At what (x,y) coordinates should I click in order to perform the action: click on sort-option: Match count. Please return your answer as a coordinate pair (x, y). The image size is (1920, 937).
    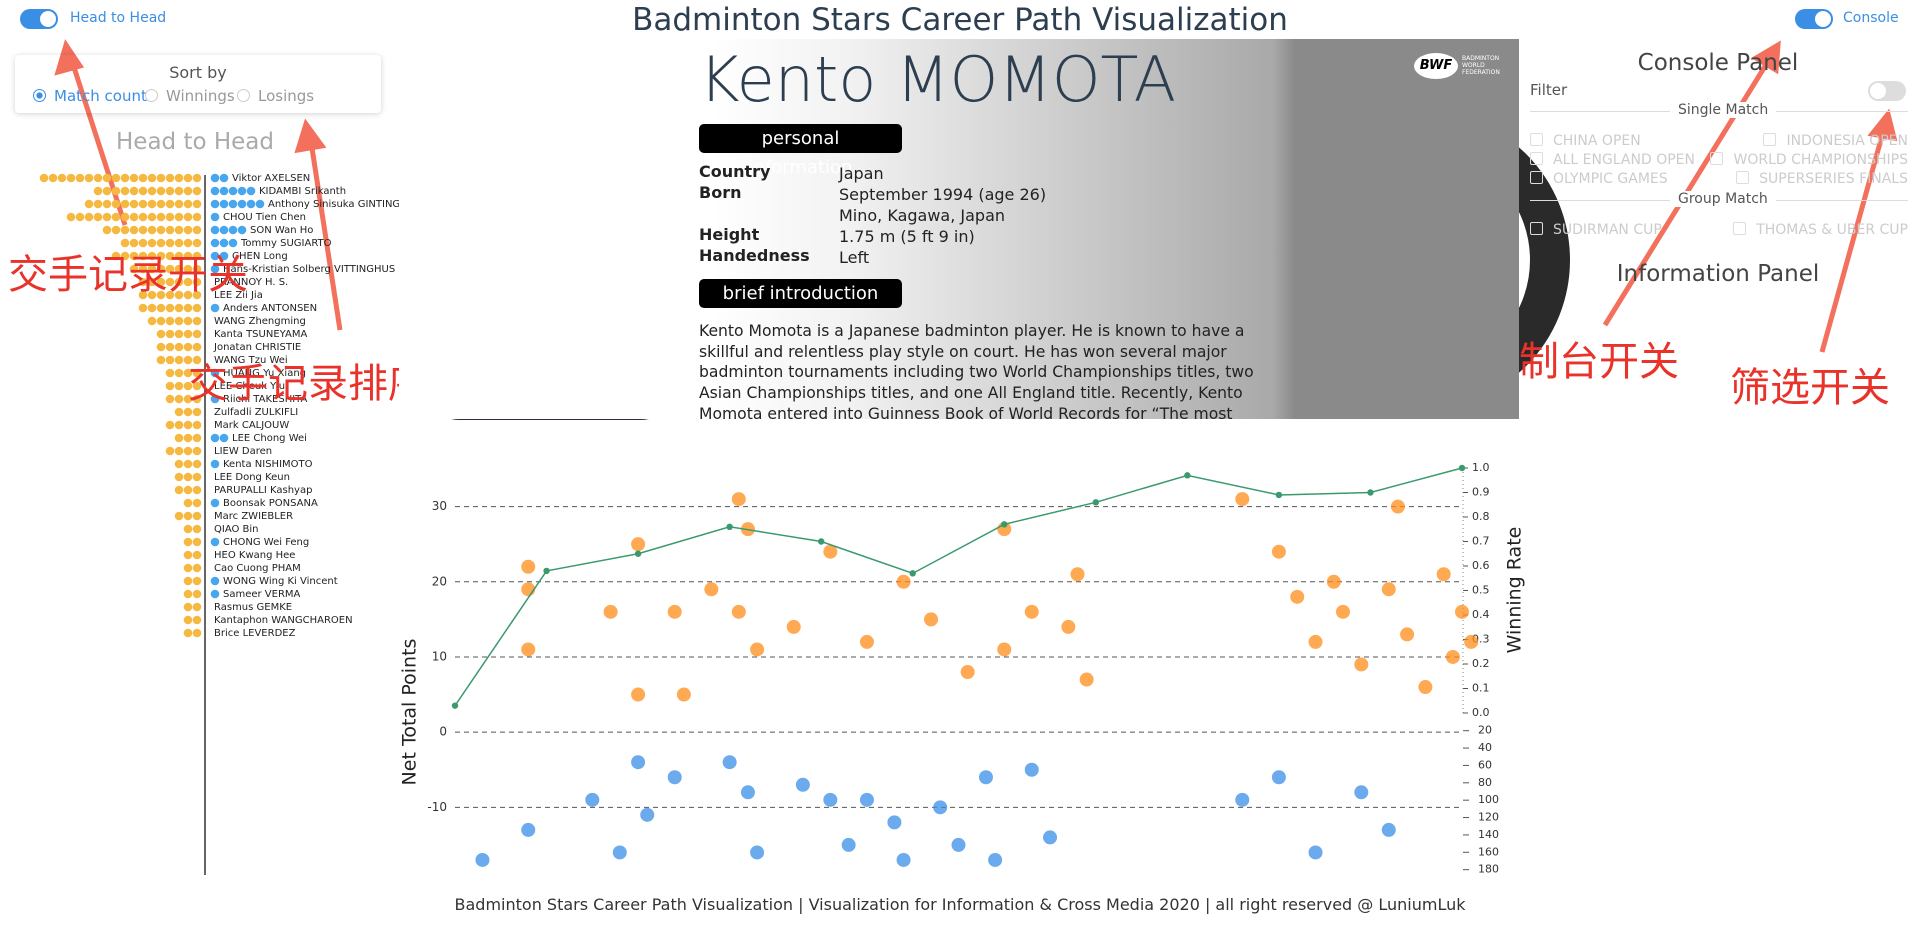
    Looking at the image, I should click on (90, 96).